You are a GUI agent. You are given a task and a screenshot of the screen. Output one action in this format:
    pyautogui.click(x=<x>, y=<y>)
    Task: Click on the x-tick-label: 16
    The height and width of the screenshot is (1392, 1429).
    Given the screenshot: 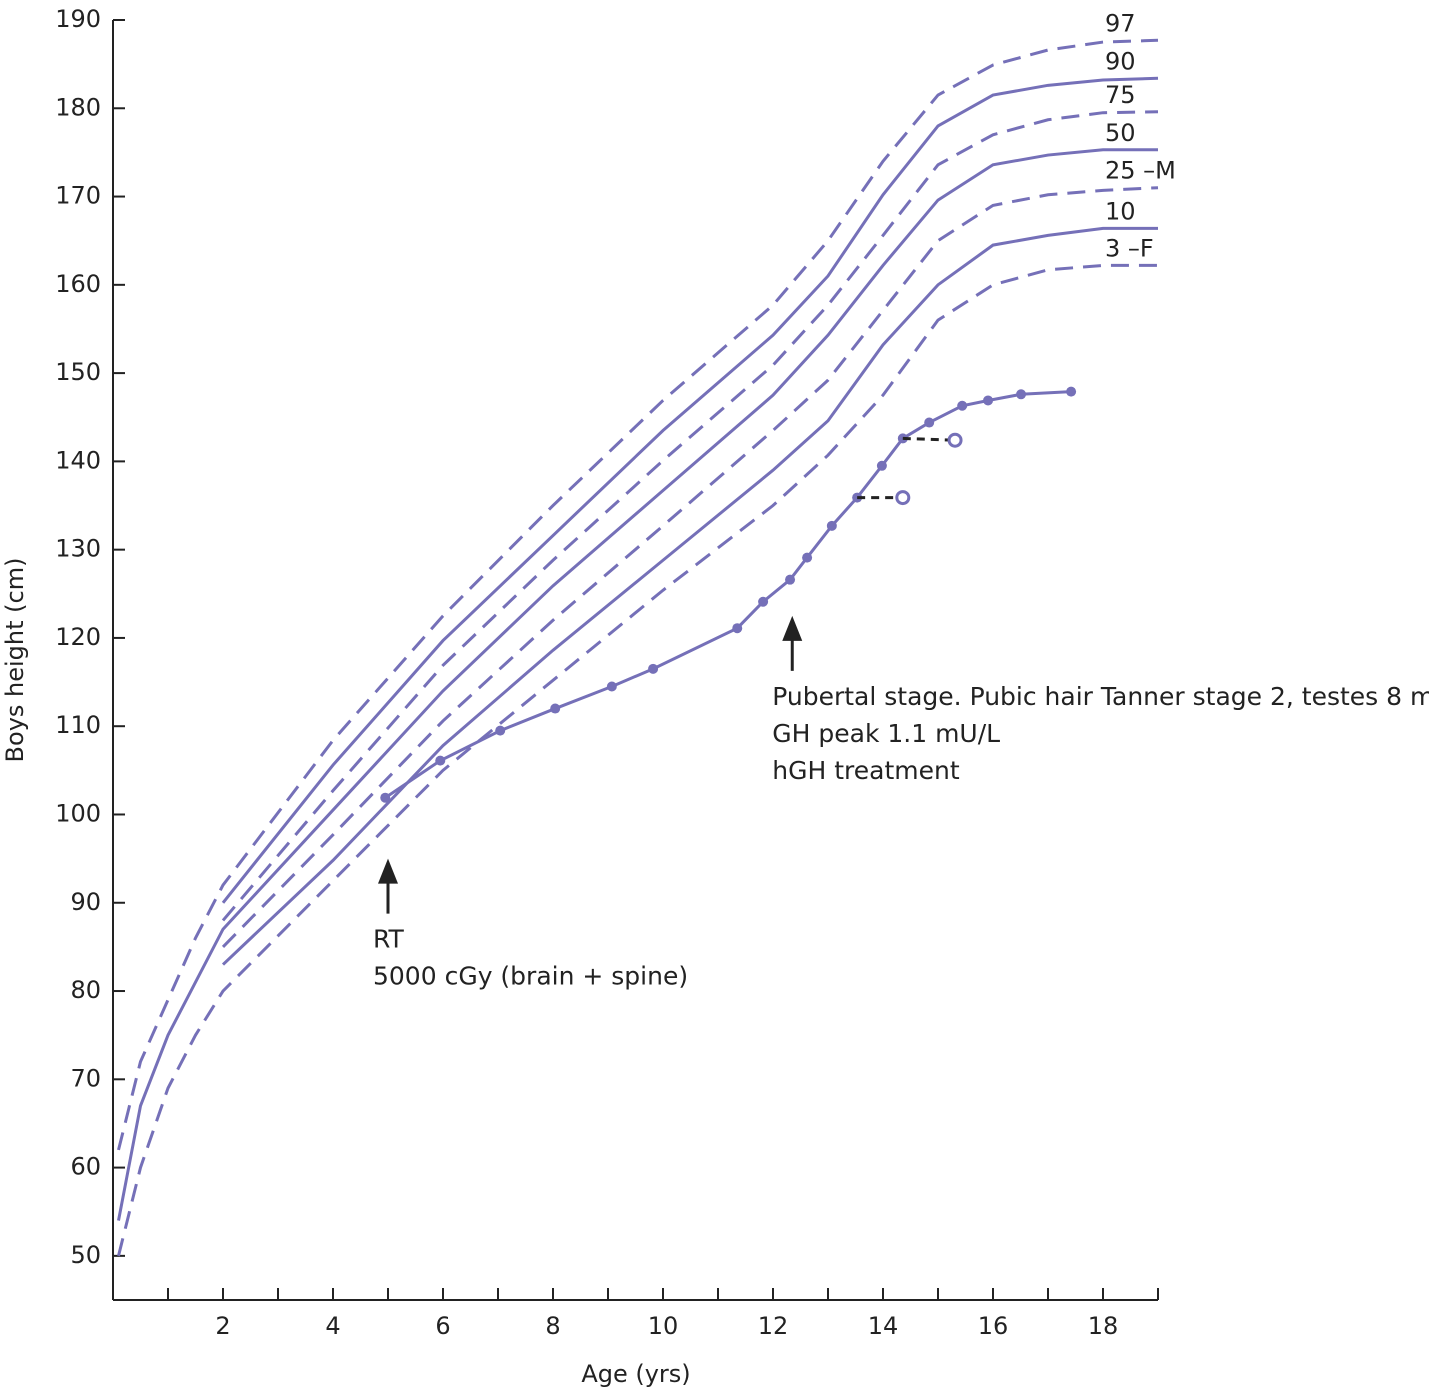 What is the action you would take?
    pyautogui.click(x=993, y=1326)
    